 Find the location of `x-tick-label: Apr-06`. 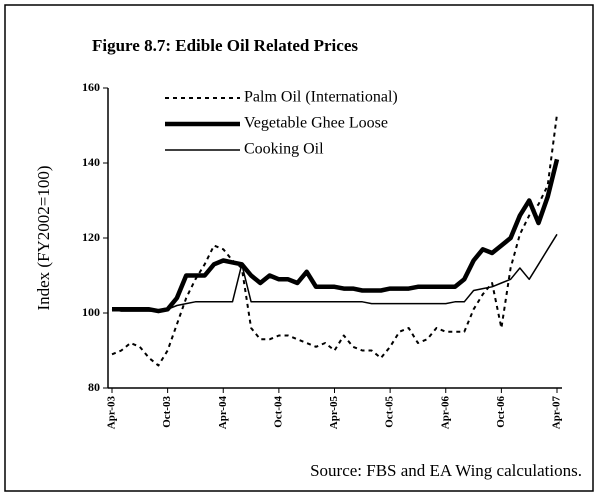

x-tick-label: Apr-06 is located at coordinates (445, 413).